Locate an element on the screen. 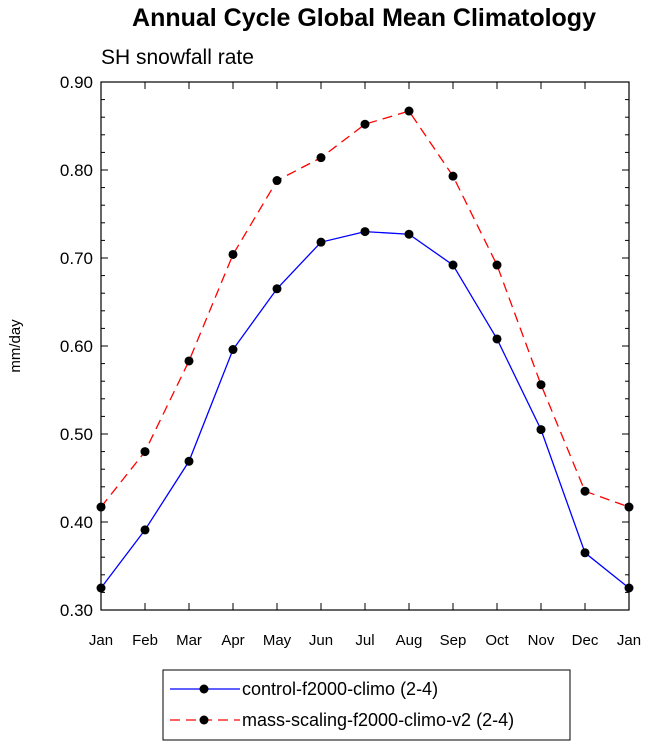 This screenshot has height=746, width=648. legend-label-1: control-f2000-climo (2-4) is located at coordinates (340, 689).